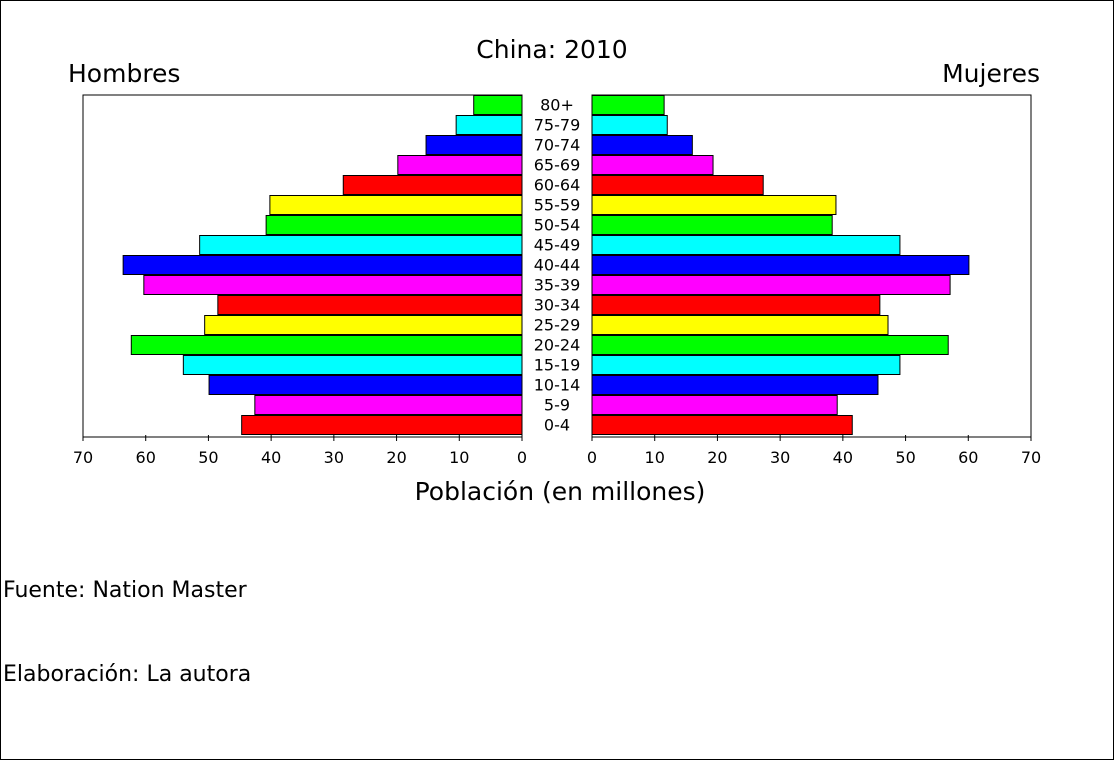 This screenshot has width=1116, height=760. What do you see at coordinates (208, 457) in the screenshot?
I see `left-tick-label-50: 50` at bounding box center [208, 457].